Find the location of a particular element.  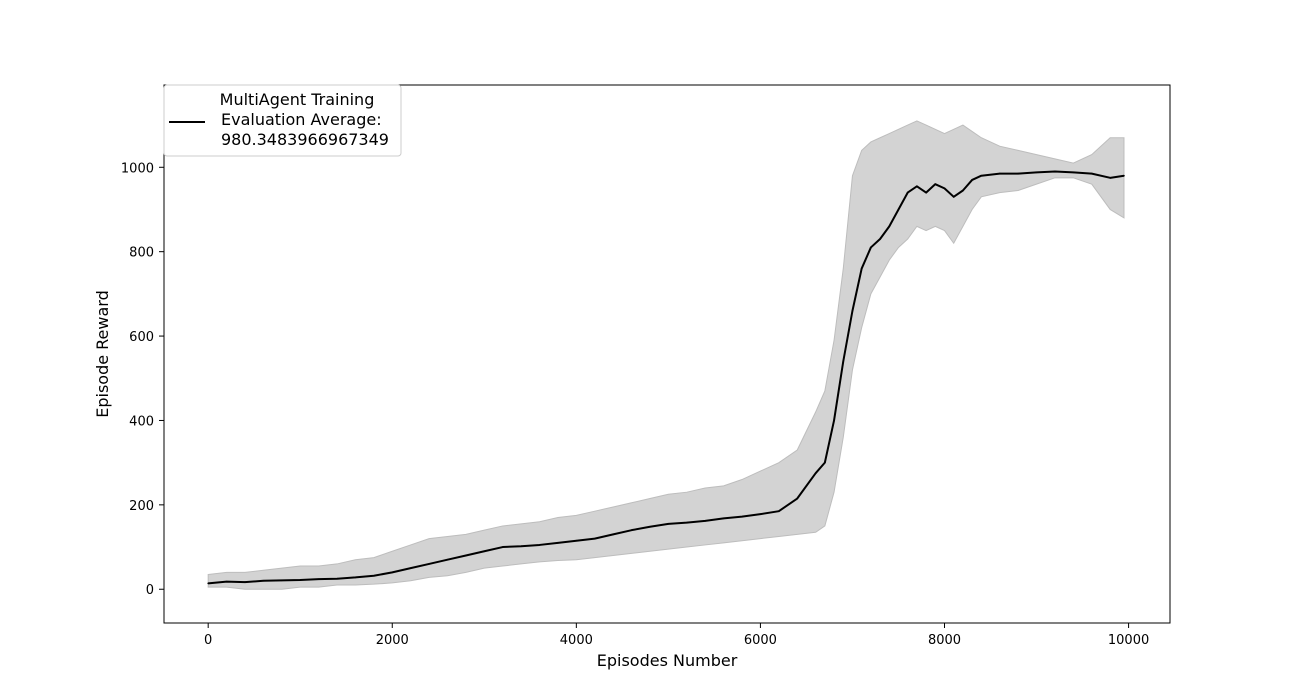

x-tick-label: 0 is located at coordinates (208, 640).